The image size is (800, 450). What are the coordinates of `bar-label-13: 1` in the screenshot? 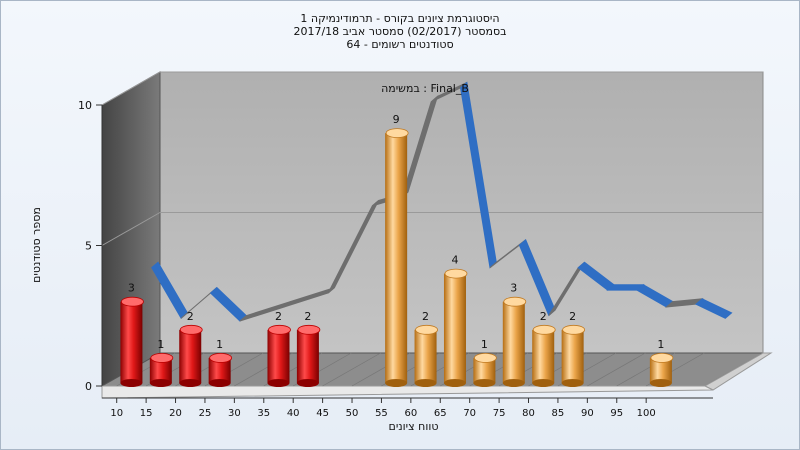 It's located at (660, 344).